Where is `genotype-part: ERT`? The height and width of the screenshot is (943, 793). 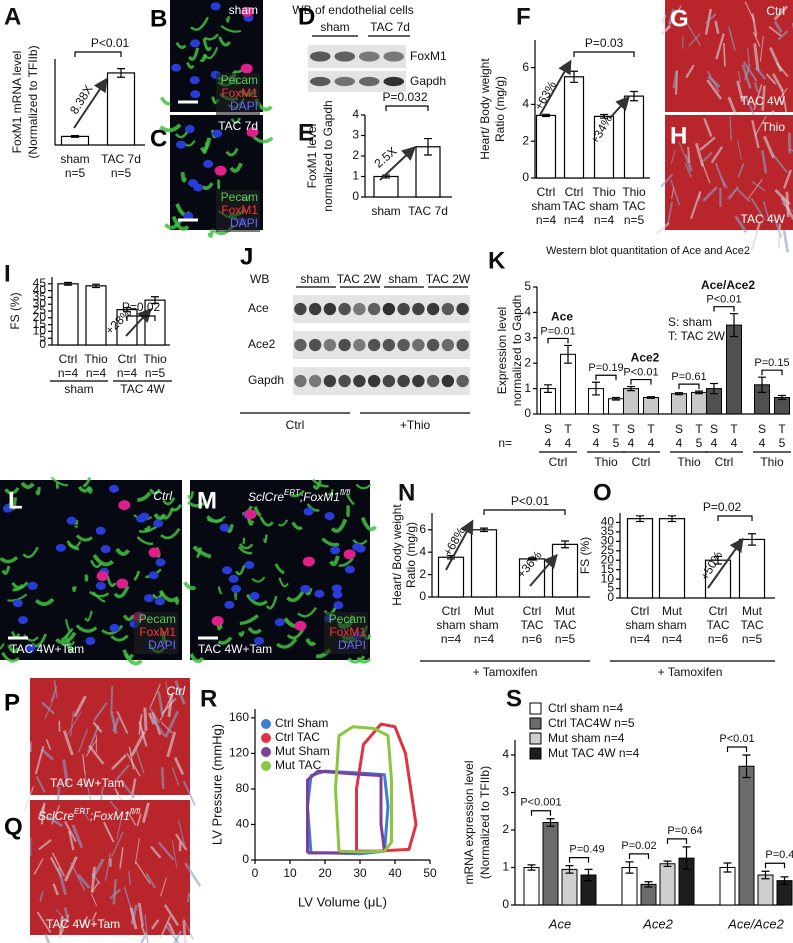
genotype-part: ERT is located at coordinates (82, 811).